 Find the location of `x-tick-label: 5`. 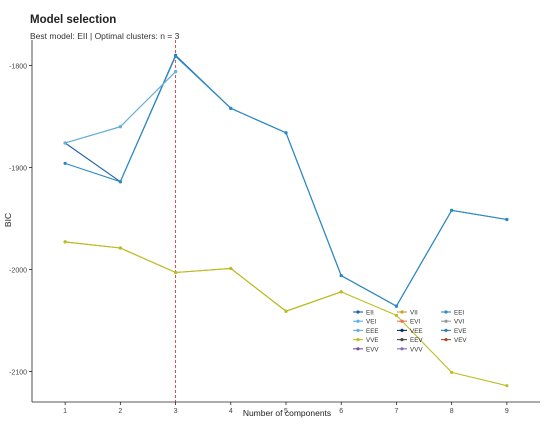

x-tick-label: 5 is located at coordinates (286, 411).